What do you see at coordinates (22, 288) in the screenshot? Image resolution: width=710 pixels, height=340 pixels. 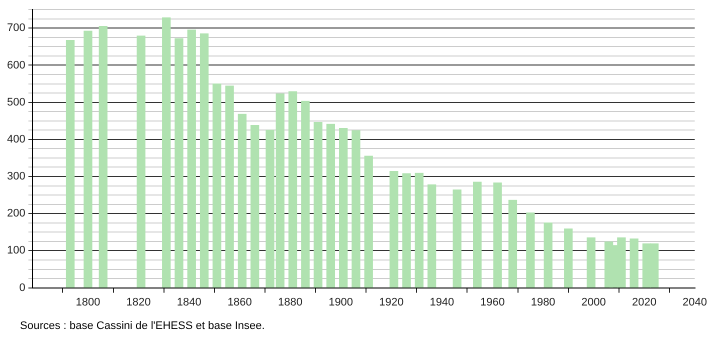 I see `y-tick-label: 0` at bounding box center [22, 288].